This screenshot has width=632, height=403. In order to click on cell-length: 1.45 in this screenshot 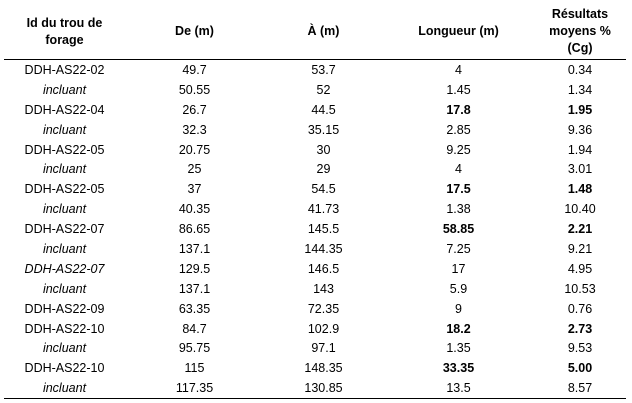, I will do `click(458, 89)`.